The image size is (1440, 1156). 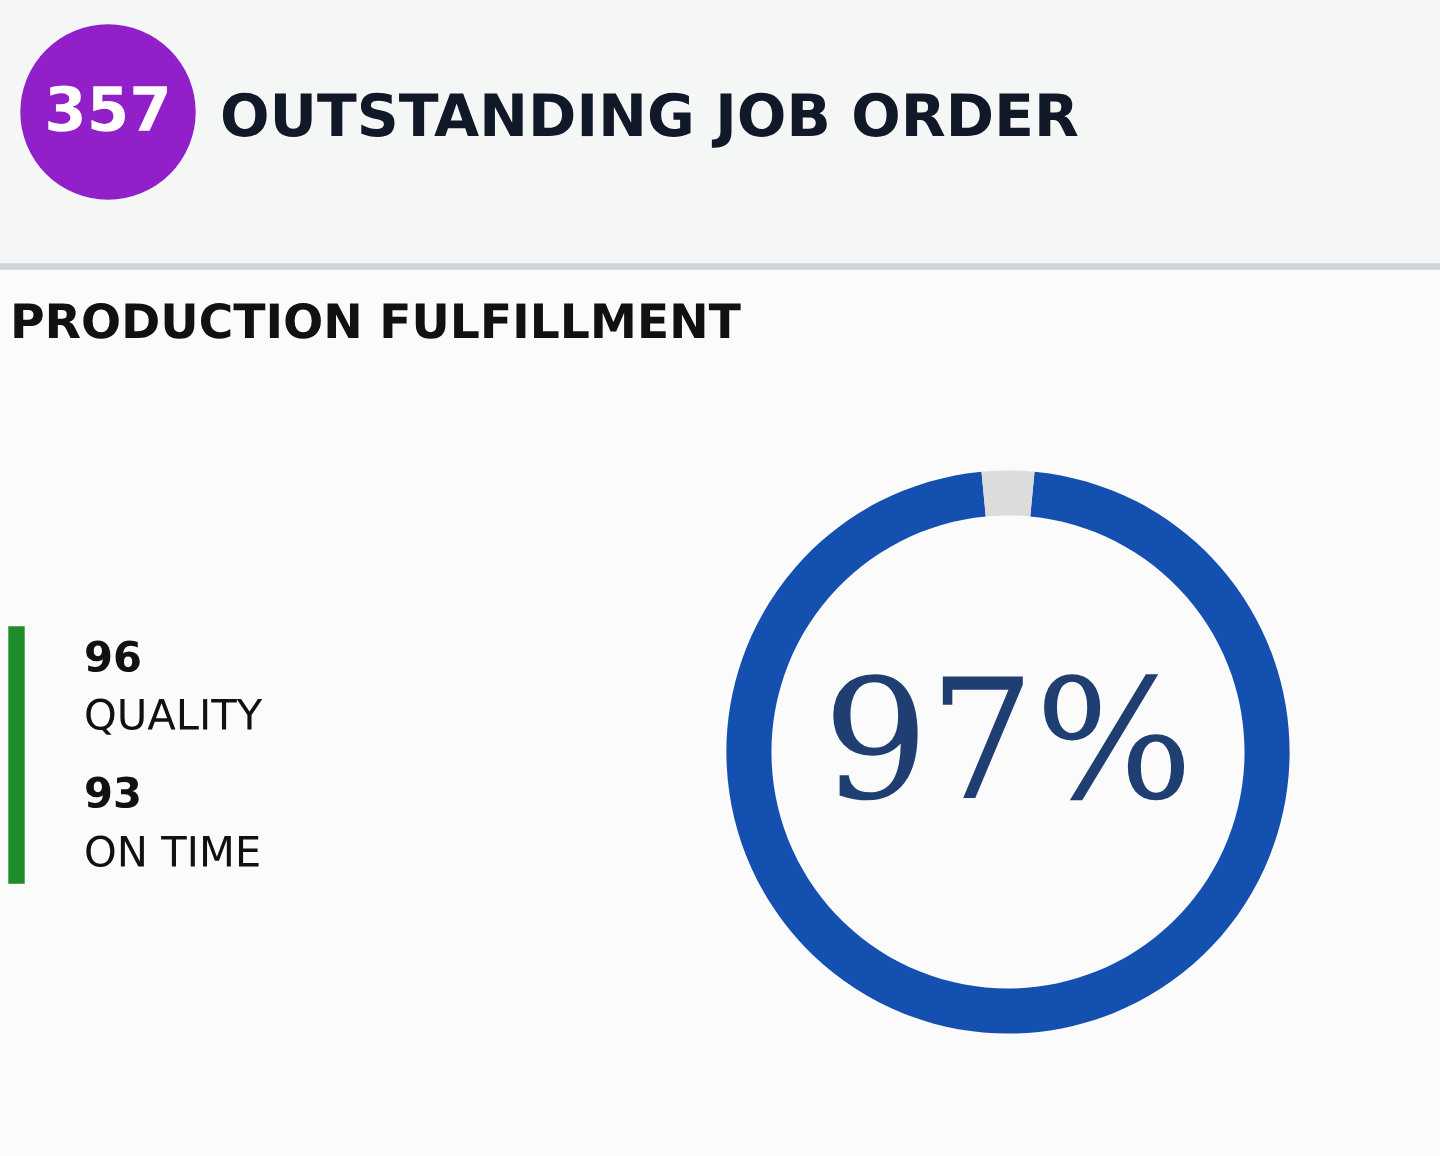 I want to click on text: OUTSTANDING JOB ORDER, so click(x=650, y=120).